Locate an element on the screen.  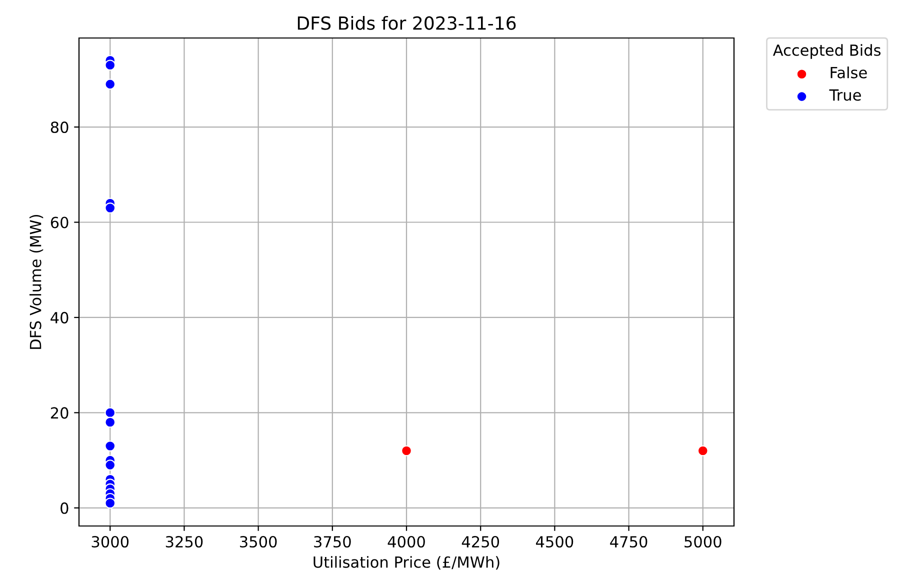
x-tick-label: 5000 is located at coordinates (703, 542).